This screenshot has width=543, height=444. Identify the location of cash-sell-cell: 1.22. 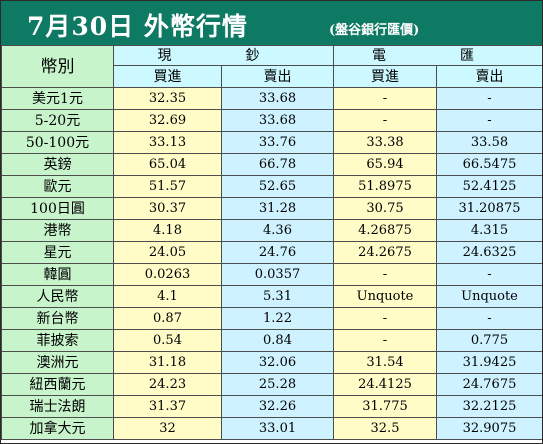
(277, 318).